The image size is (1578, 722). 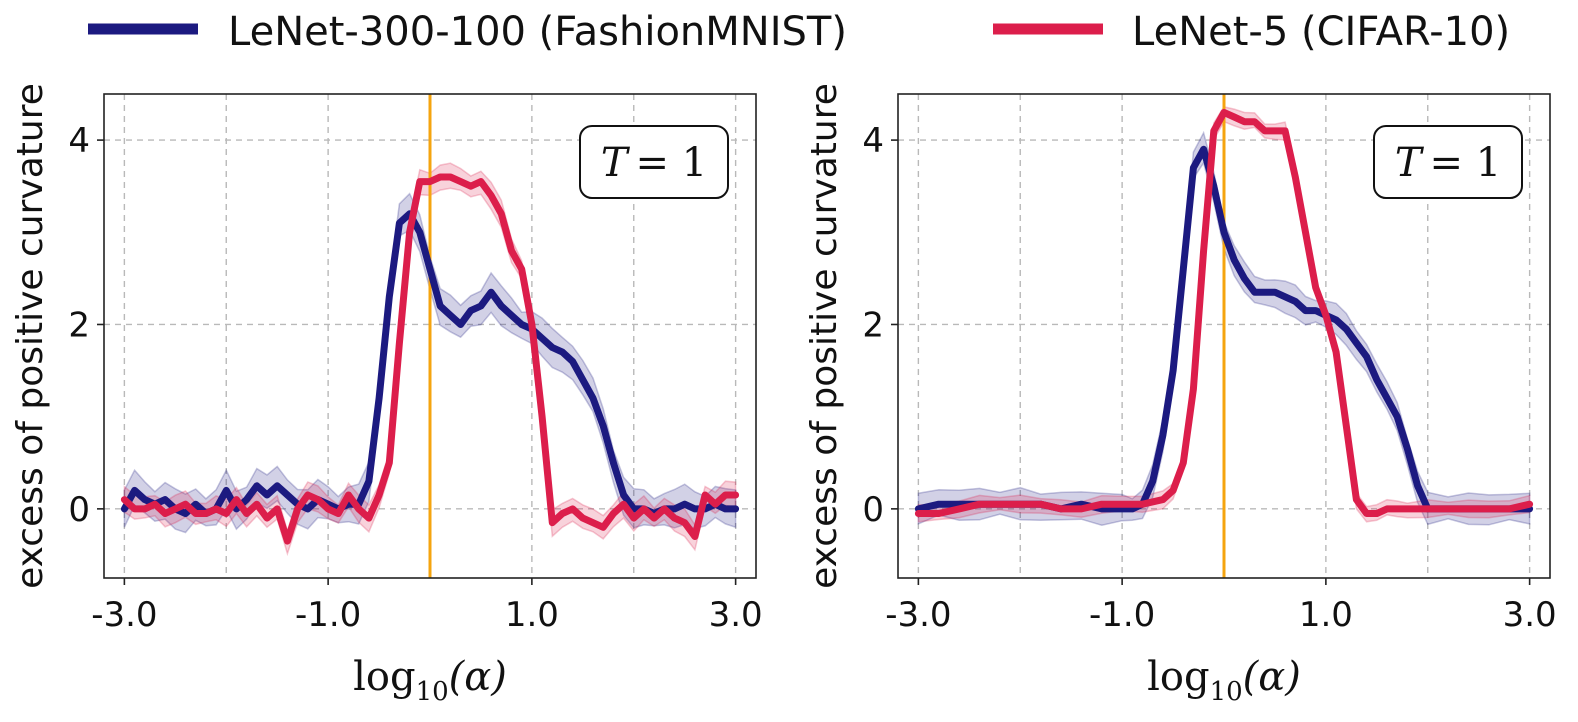 What do you see at coordinates (537, 32) in the screenshot?
I see `legend-label-lenet-300-100: LeNet-300-100 (FashionMNIST)` at bounding box center [537, 32].